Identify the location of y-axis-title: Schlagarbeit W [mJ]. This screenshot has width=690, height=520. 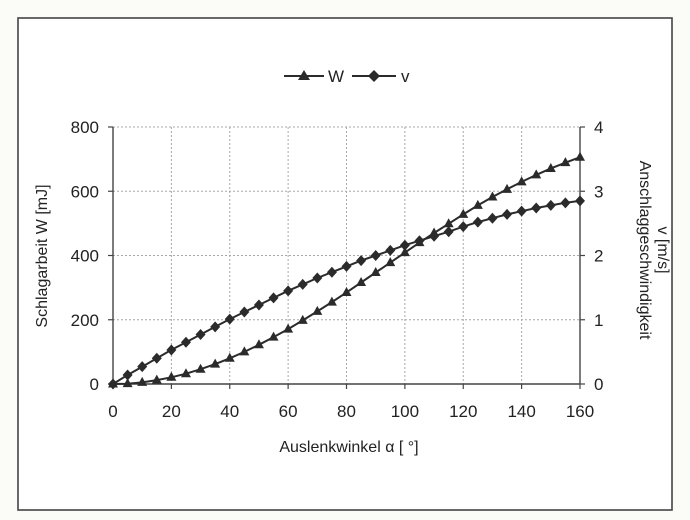
(42, 255).